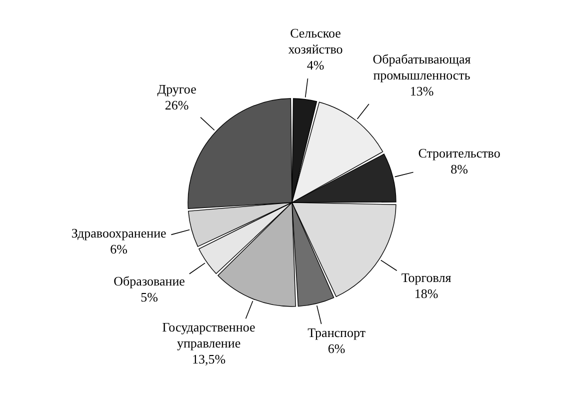  What do you see at coordinates (421, 67) in the screenshot?
I see `slice-label: Обрабатывающая промышленность` at bounding box center [421, 67].